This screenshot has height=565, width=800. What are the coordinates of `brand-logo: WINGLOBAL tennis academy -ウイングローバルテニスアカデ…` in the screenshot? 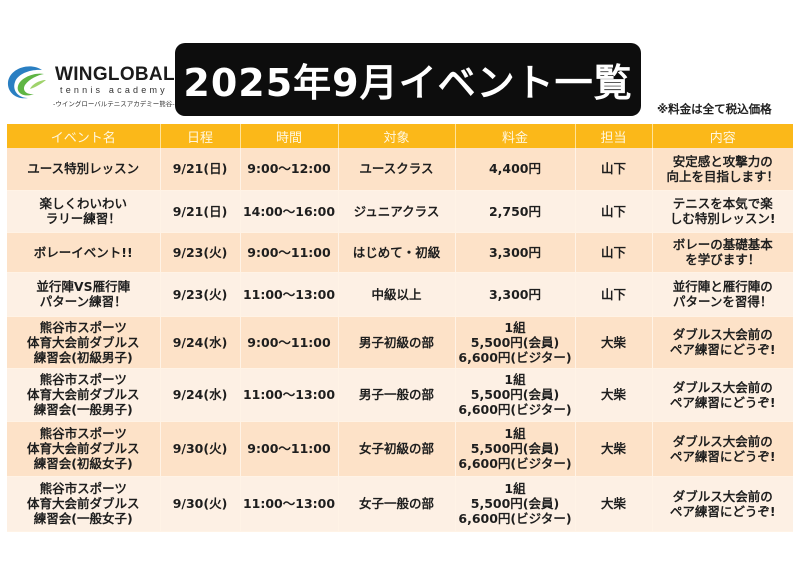 It's located at (89, 83).